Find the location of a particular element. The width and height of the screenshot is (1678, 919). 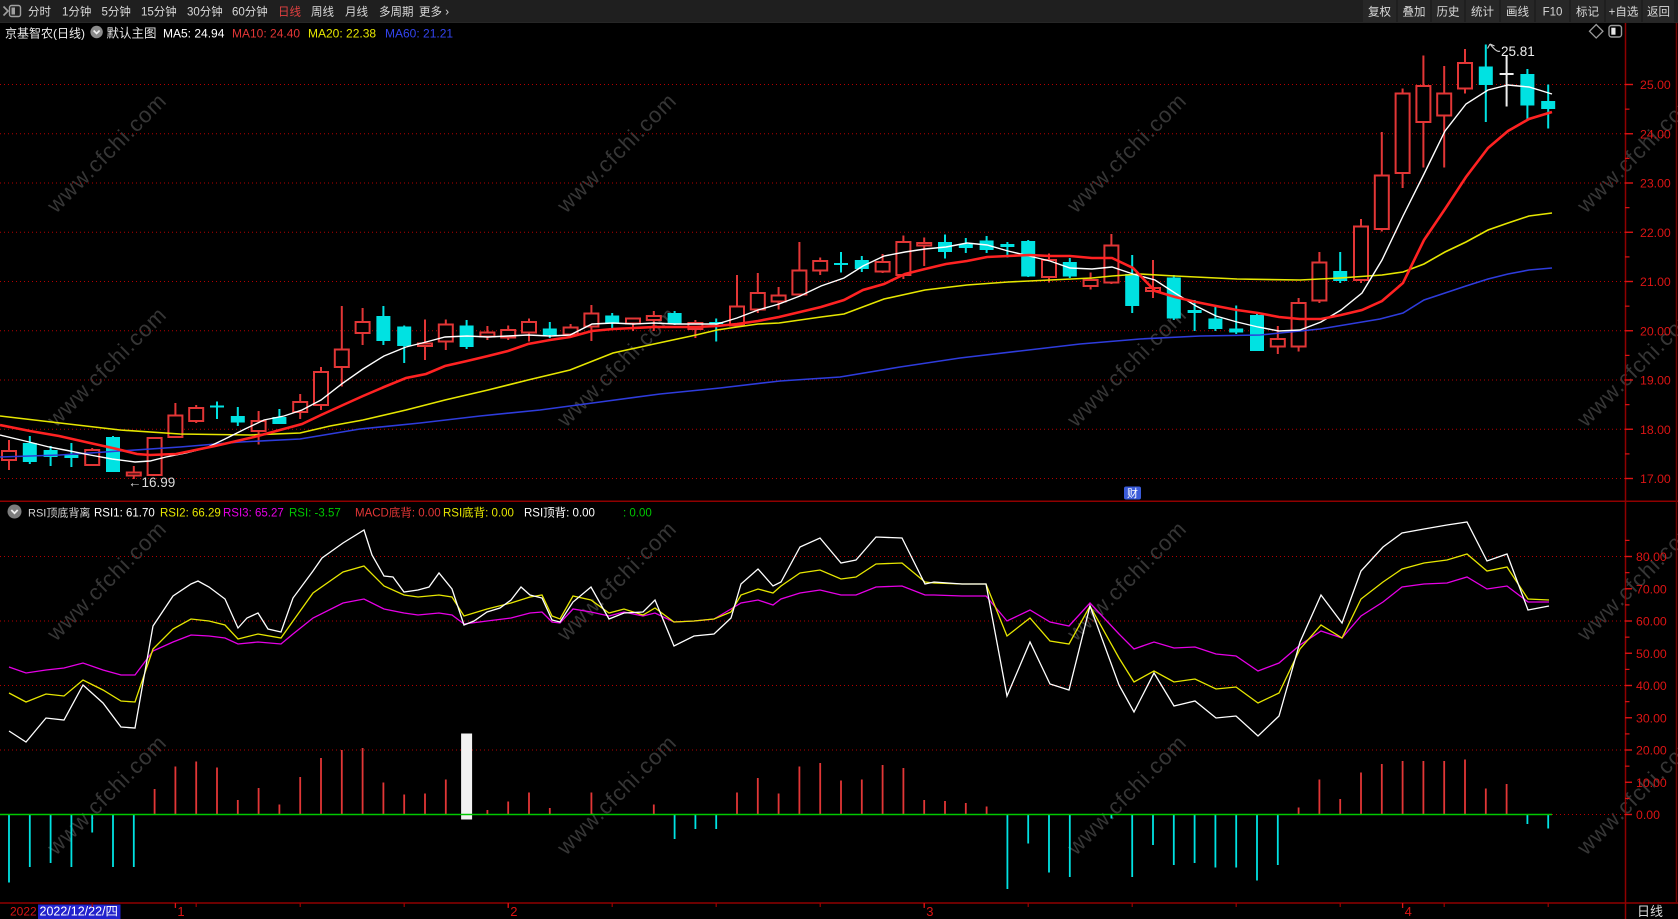

svg-text: 京基智农(日线) is located at coordinates (45, 33).